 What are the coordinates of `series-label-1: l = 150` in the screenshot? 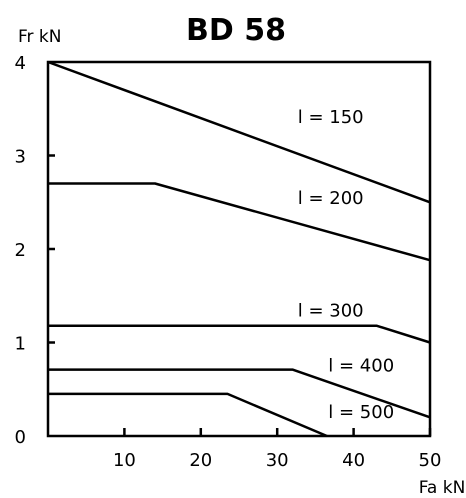 It's located at (331, 117).